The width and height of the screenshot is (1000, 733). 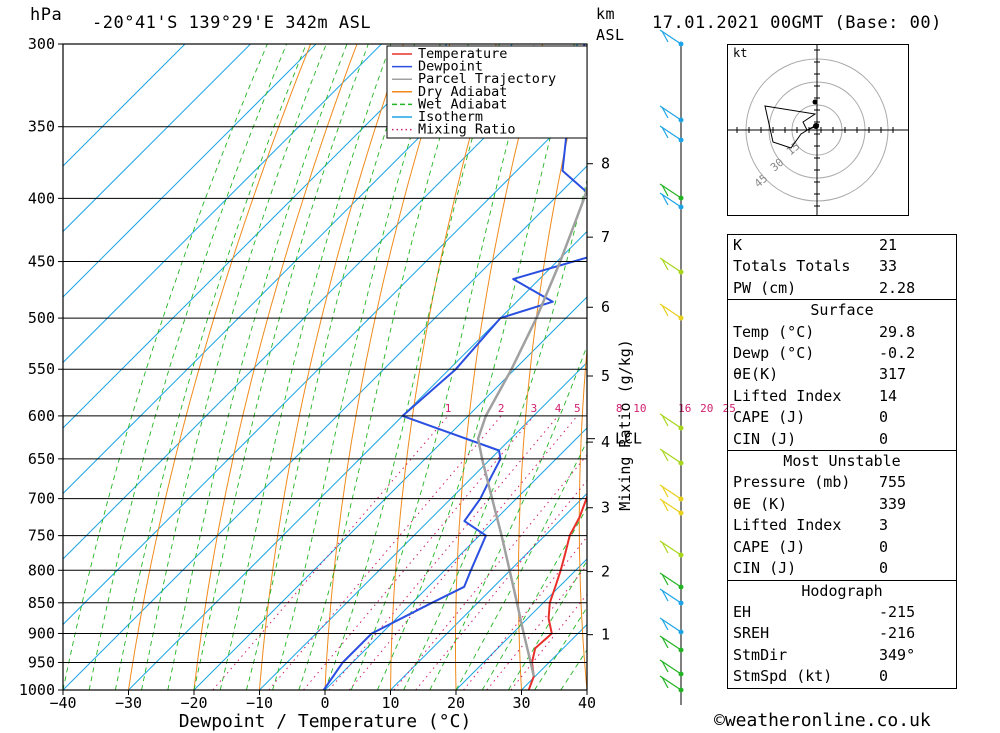 What do you see at coordinates (842, 353) in the screenshot?
I see `surface-row: Dewp (°C) -0.2` at bounding box center [842, 353].